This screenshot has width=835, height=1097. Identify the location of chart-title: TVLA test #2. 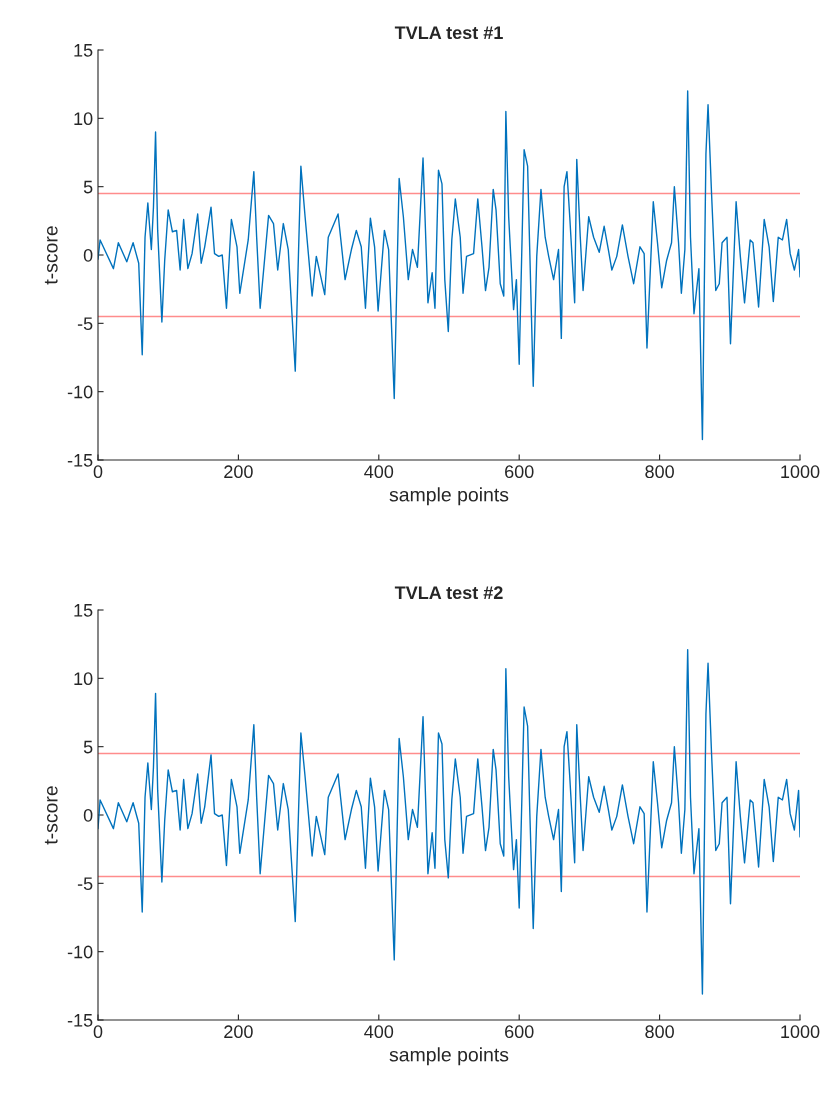
(448, 593).